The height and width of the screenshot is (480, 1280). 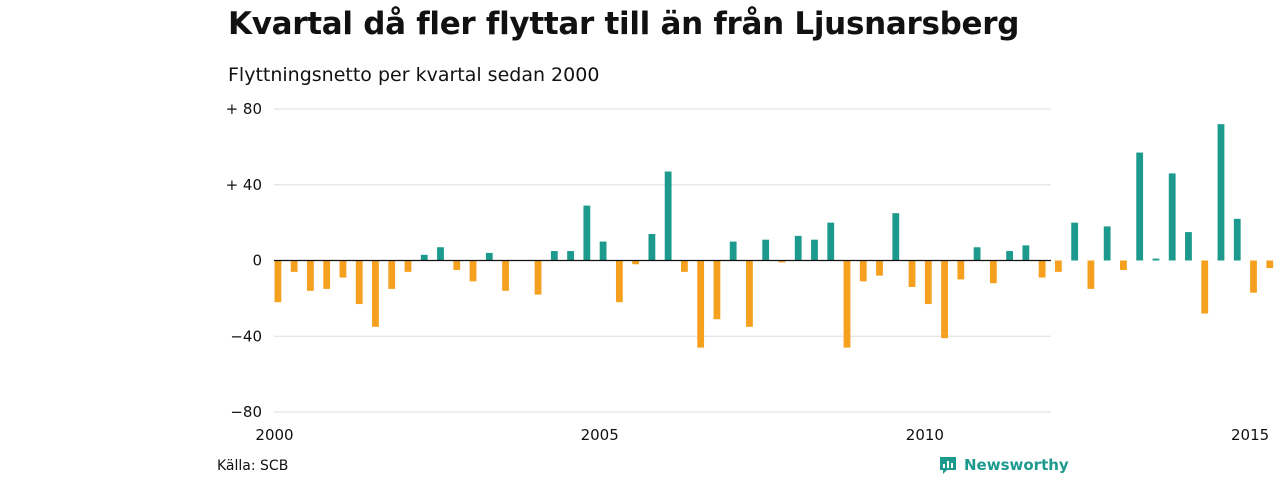 What do you see at coordinates (762, 435) in the screenshot?
I see `x-axis-labels: 20002005201020152020` at bounding box center [762, 435].